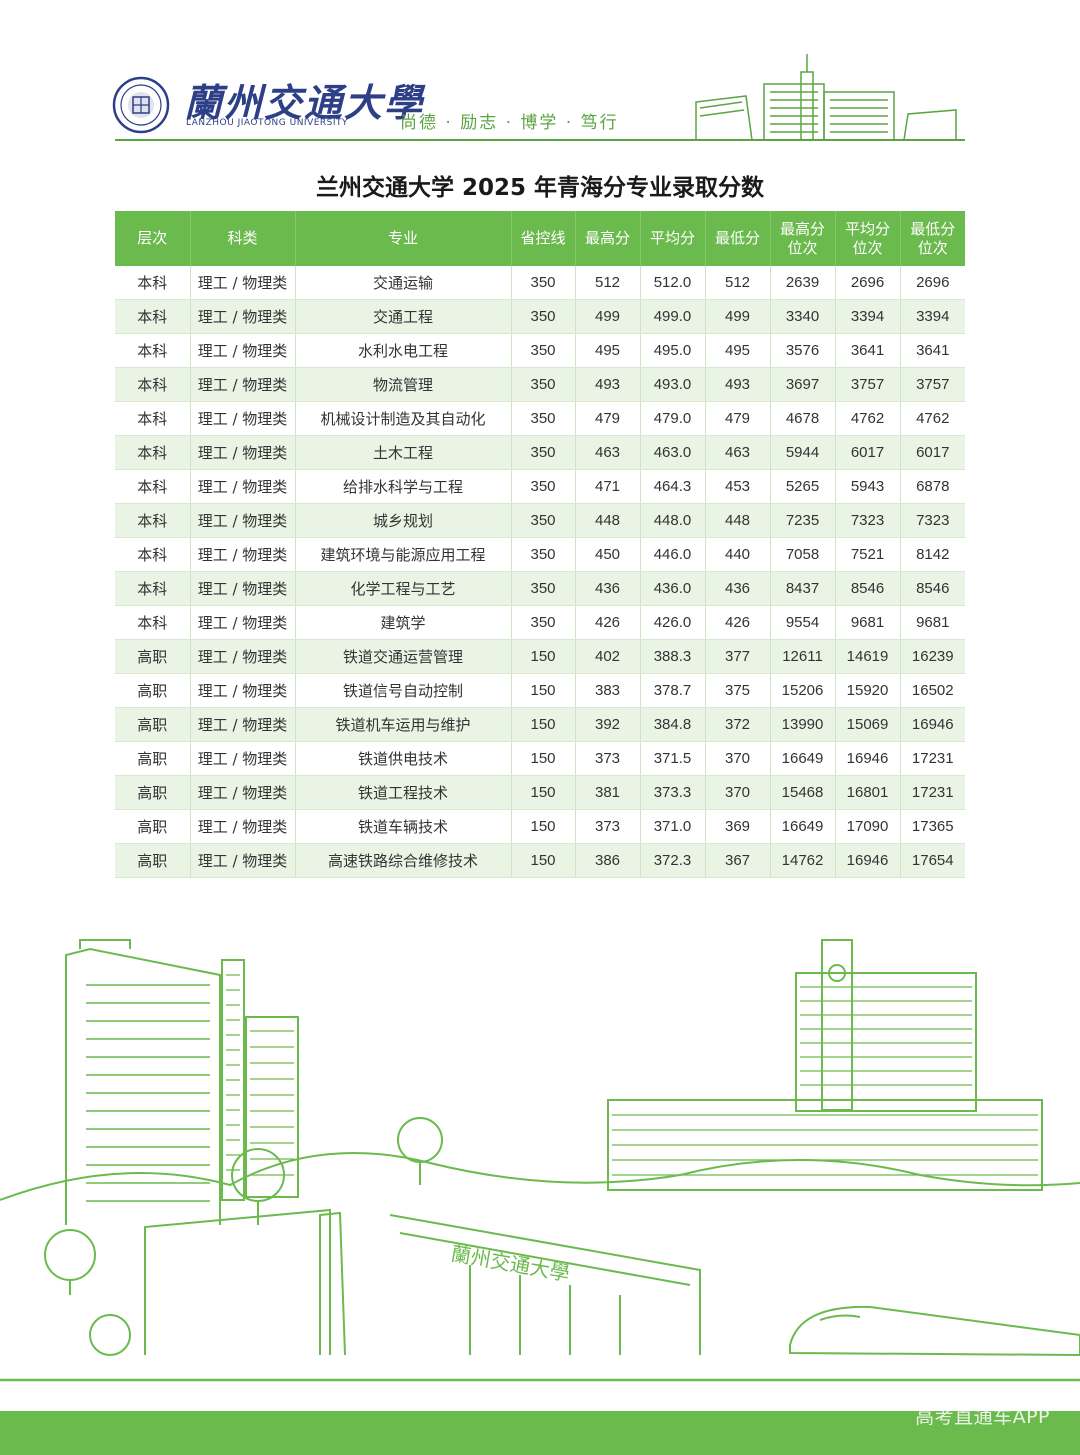  What do you see at coordinates (608, 554) in the screenshot?
I see `table-cell: 450` at bounding box center [608, 554].